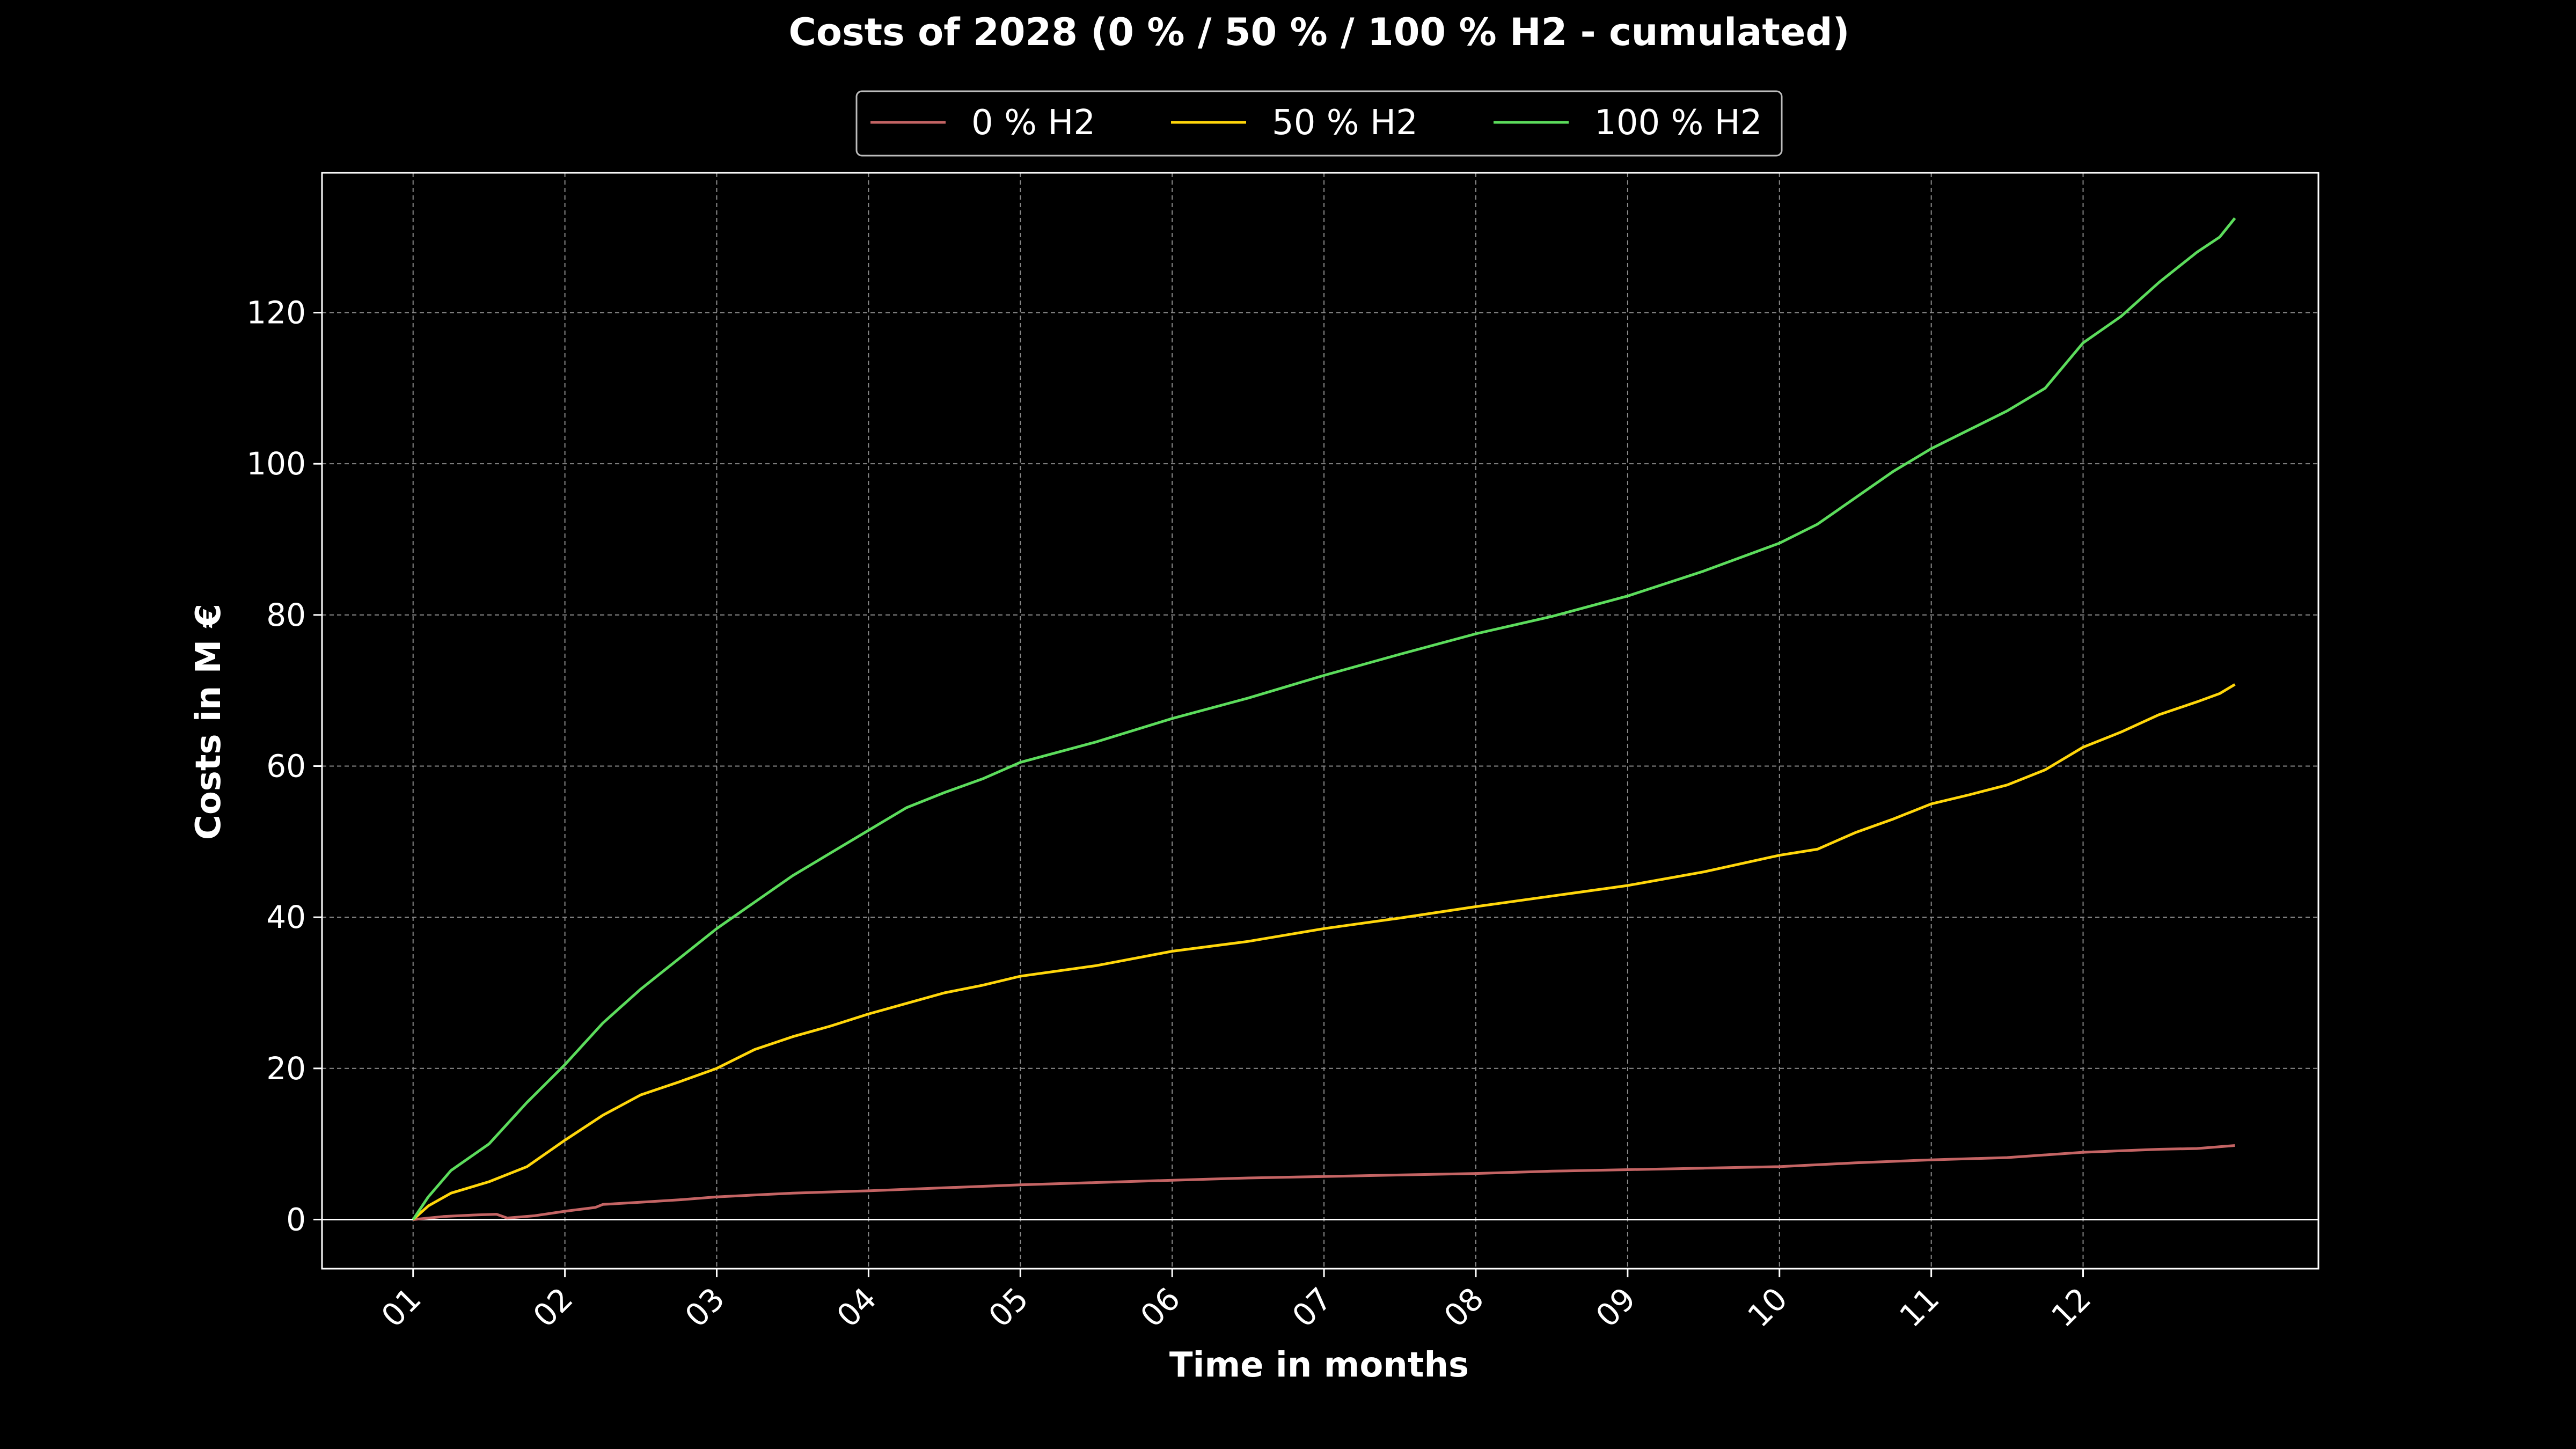 This screenshot has height=1449, width=2576. Describe the element at coordinates (1319, 1365) in the screenshot. I see `x-axis-label: Time in months` at that location.